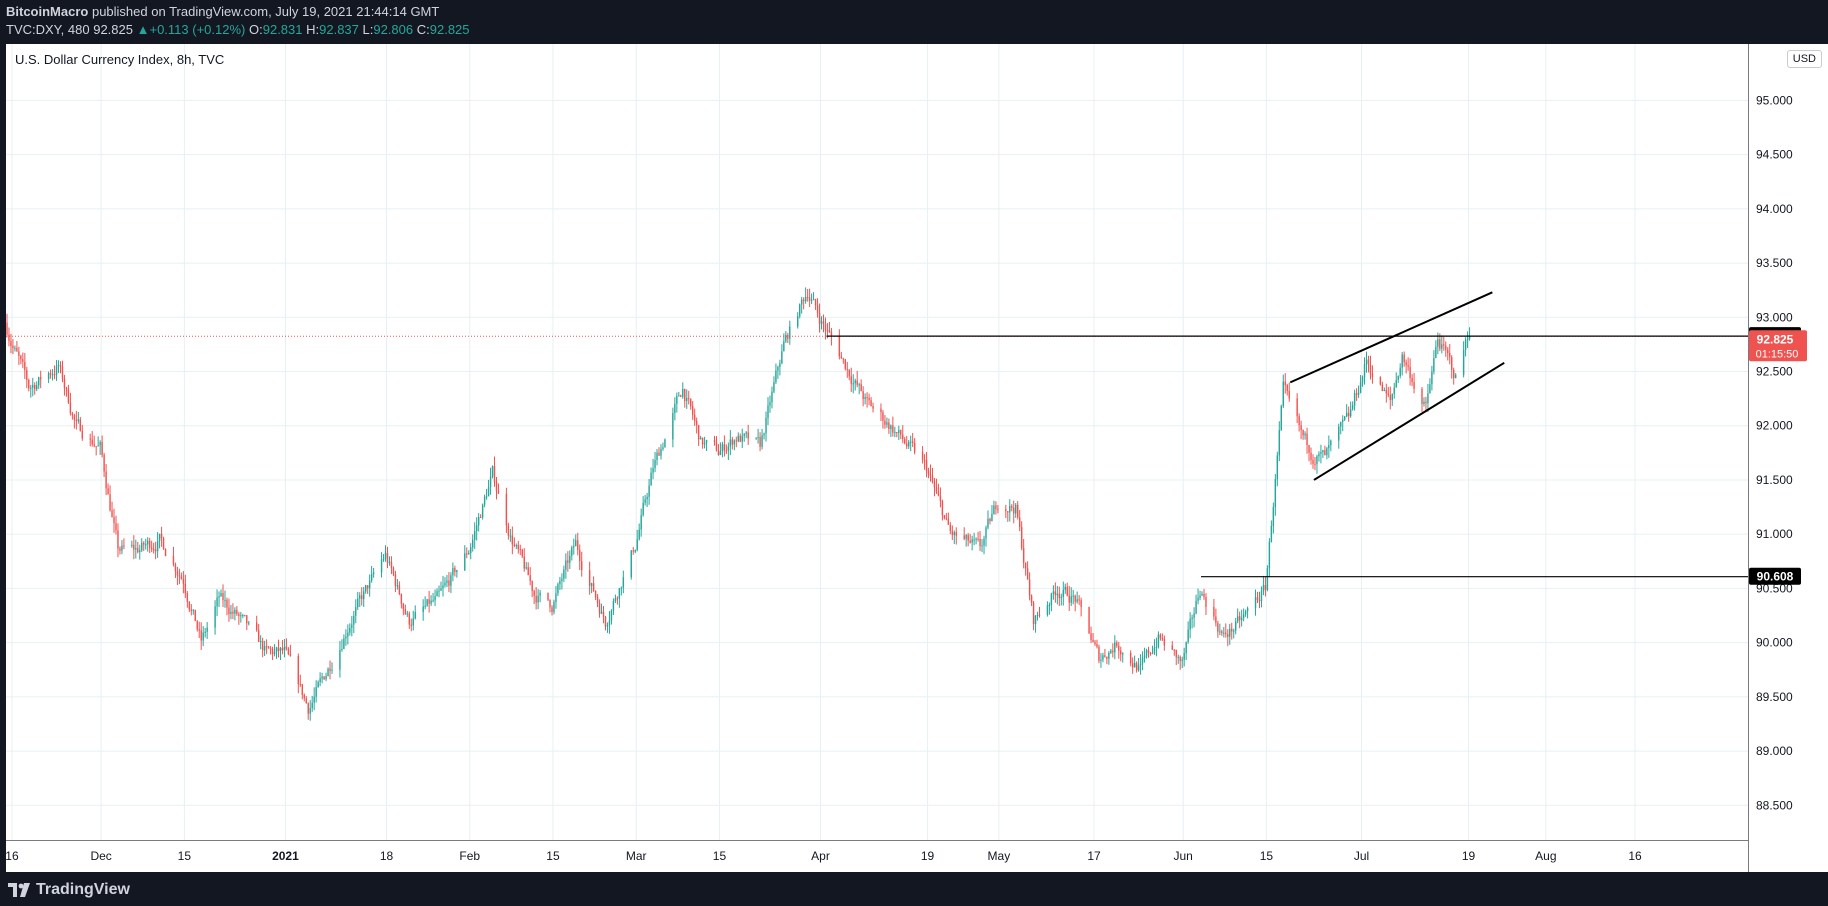 Image resolution: width=1828 pixels, height=906 pixels. I want to click on currency-badge: USD, so click(1804, 59).